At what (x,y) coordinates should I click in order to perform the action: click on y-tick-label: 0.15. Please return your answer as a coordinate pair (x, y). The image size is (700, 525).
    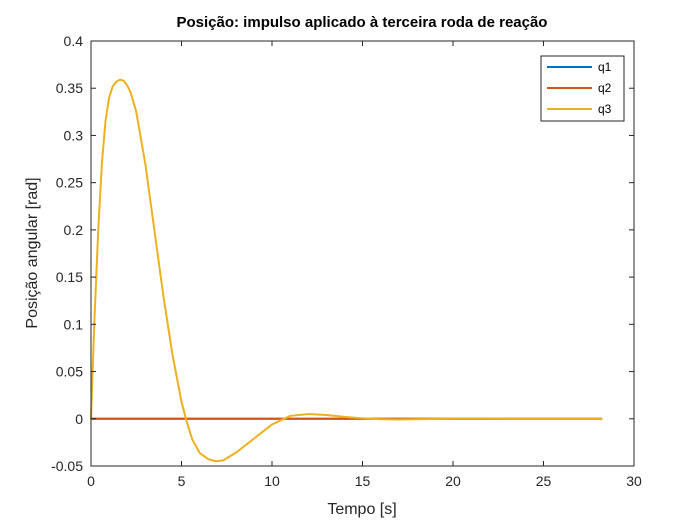
    Looking at the image, I should click on (69, 277).